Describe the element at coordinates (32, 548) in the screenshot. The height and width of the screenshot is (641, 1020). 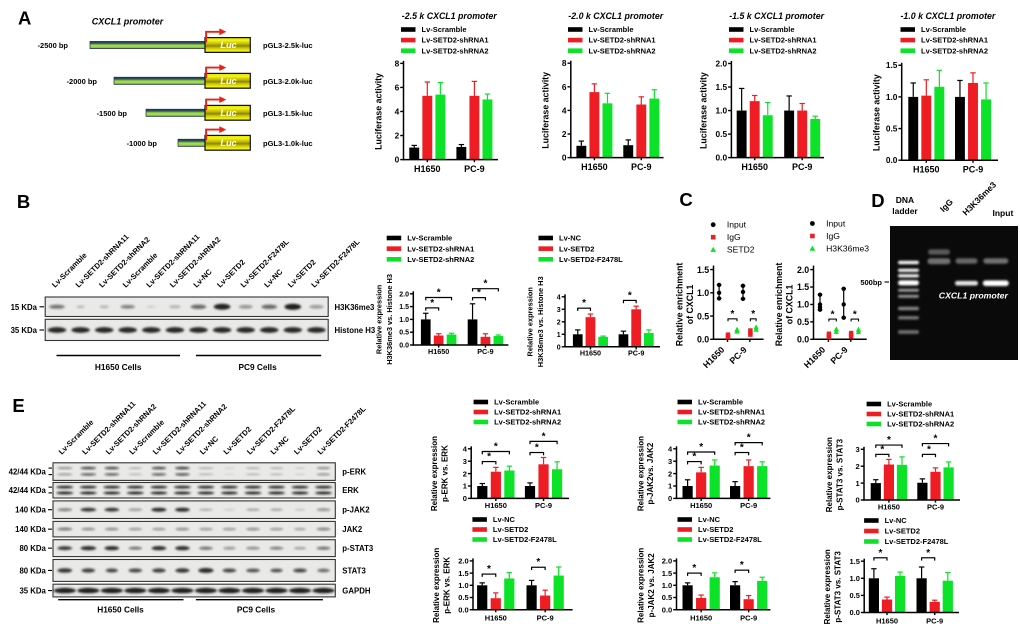
I see `svg-text: 80 KDa` at that location.